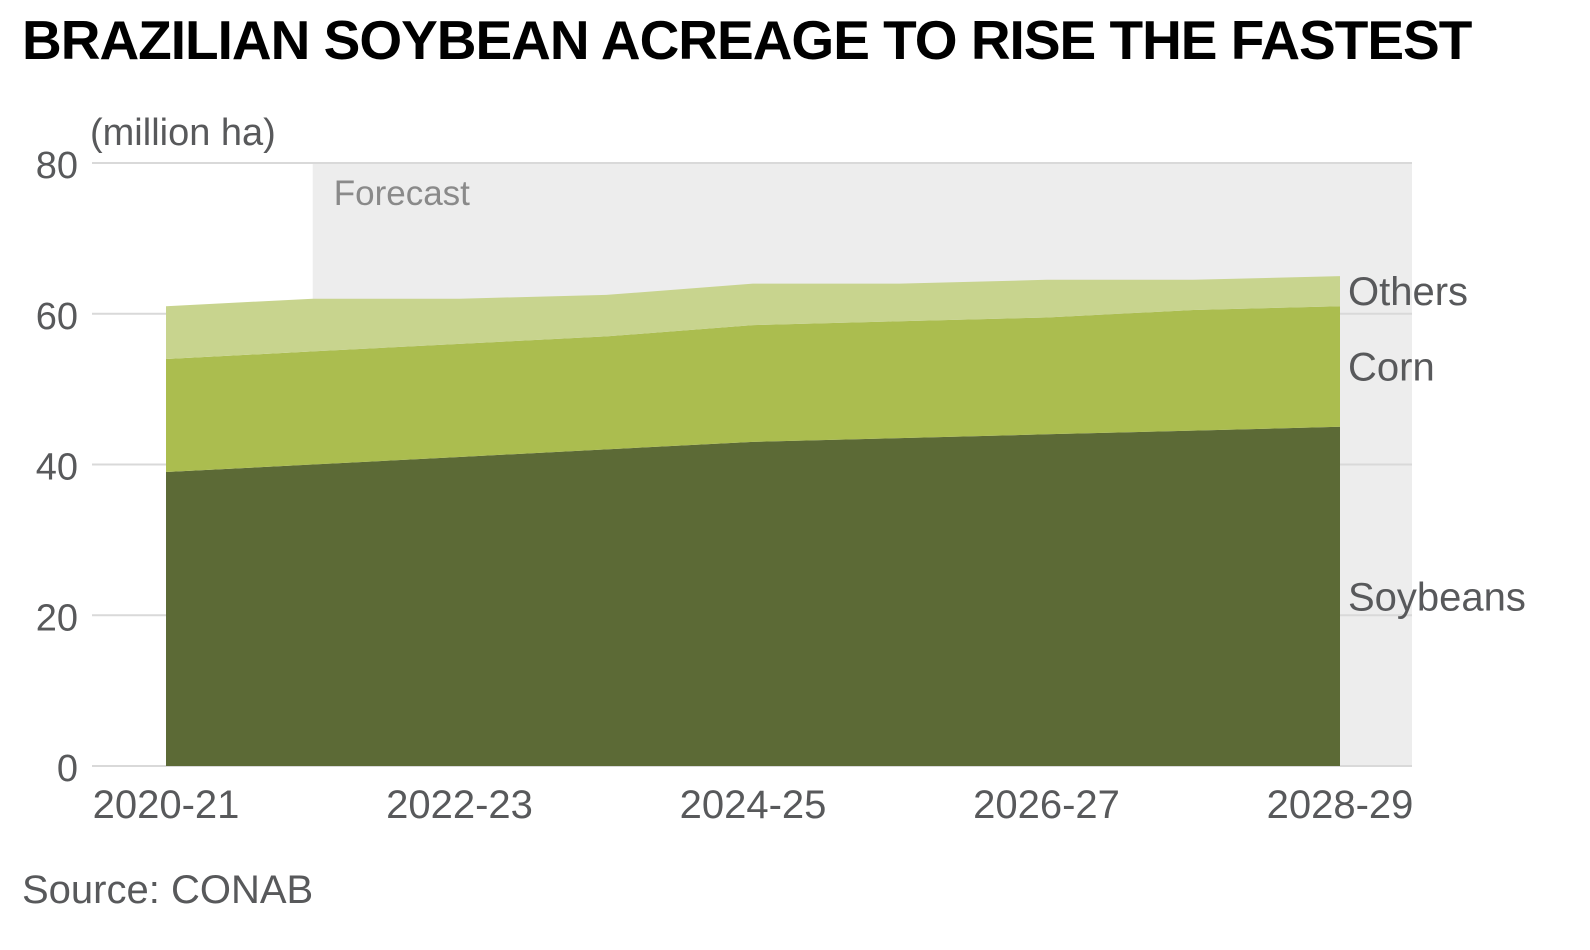 This screenshot has width=1590, height=950. What do you see at coordinates (183, 133) in the screenshot?
I see `y-axis-label: (million ha)` at bounding box center [183, 133].